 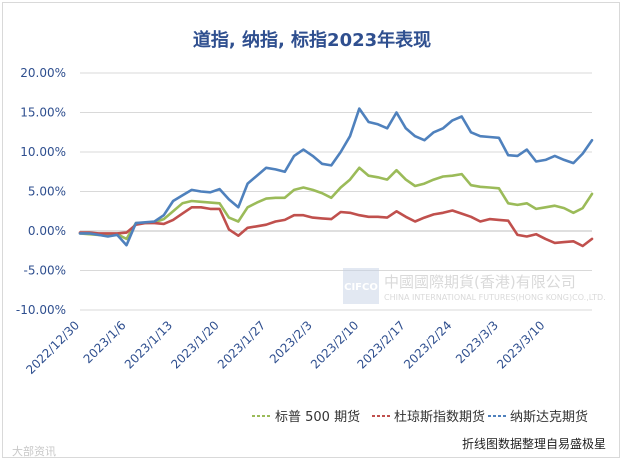 What do you see at coordinates (34, 451) in the screenshot?
I see `source-logo: 大部资讯` at bounding box center [34, 451].